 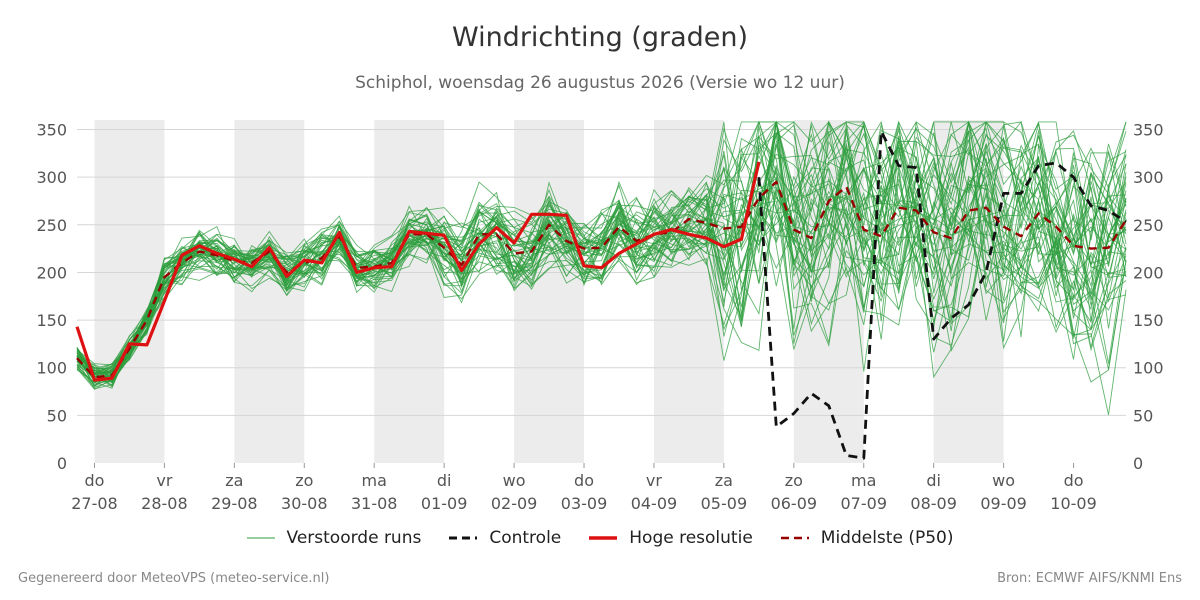 I want to click on x-tick-date: 08-09, so click(x=933, y=503).